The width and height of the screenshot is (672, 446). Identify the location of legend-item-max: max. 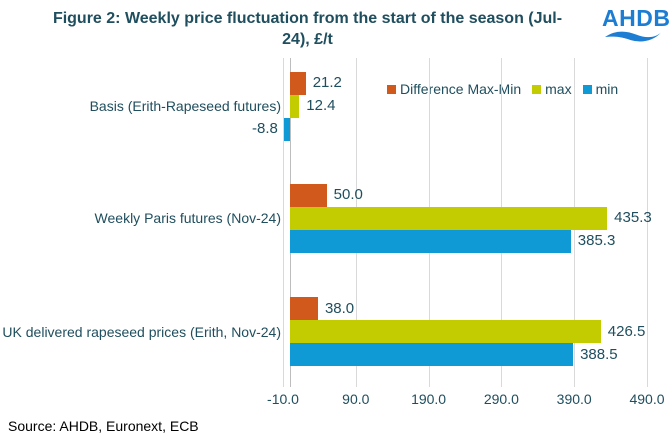
(552, 89).